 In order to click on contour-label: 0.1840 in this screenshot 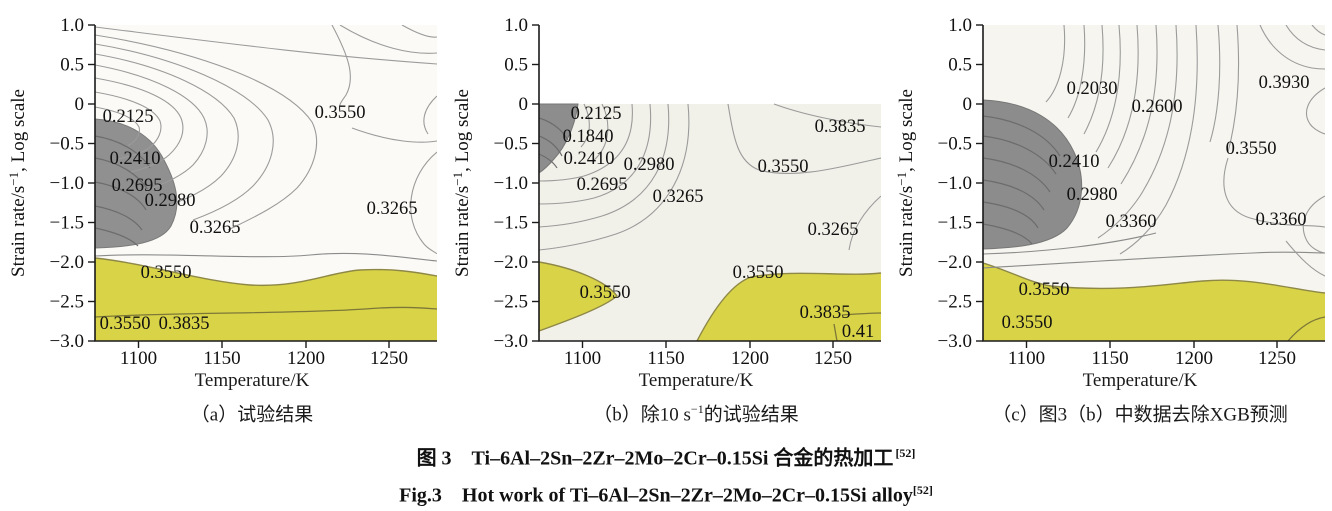, I will do `click(588, 137)`.